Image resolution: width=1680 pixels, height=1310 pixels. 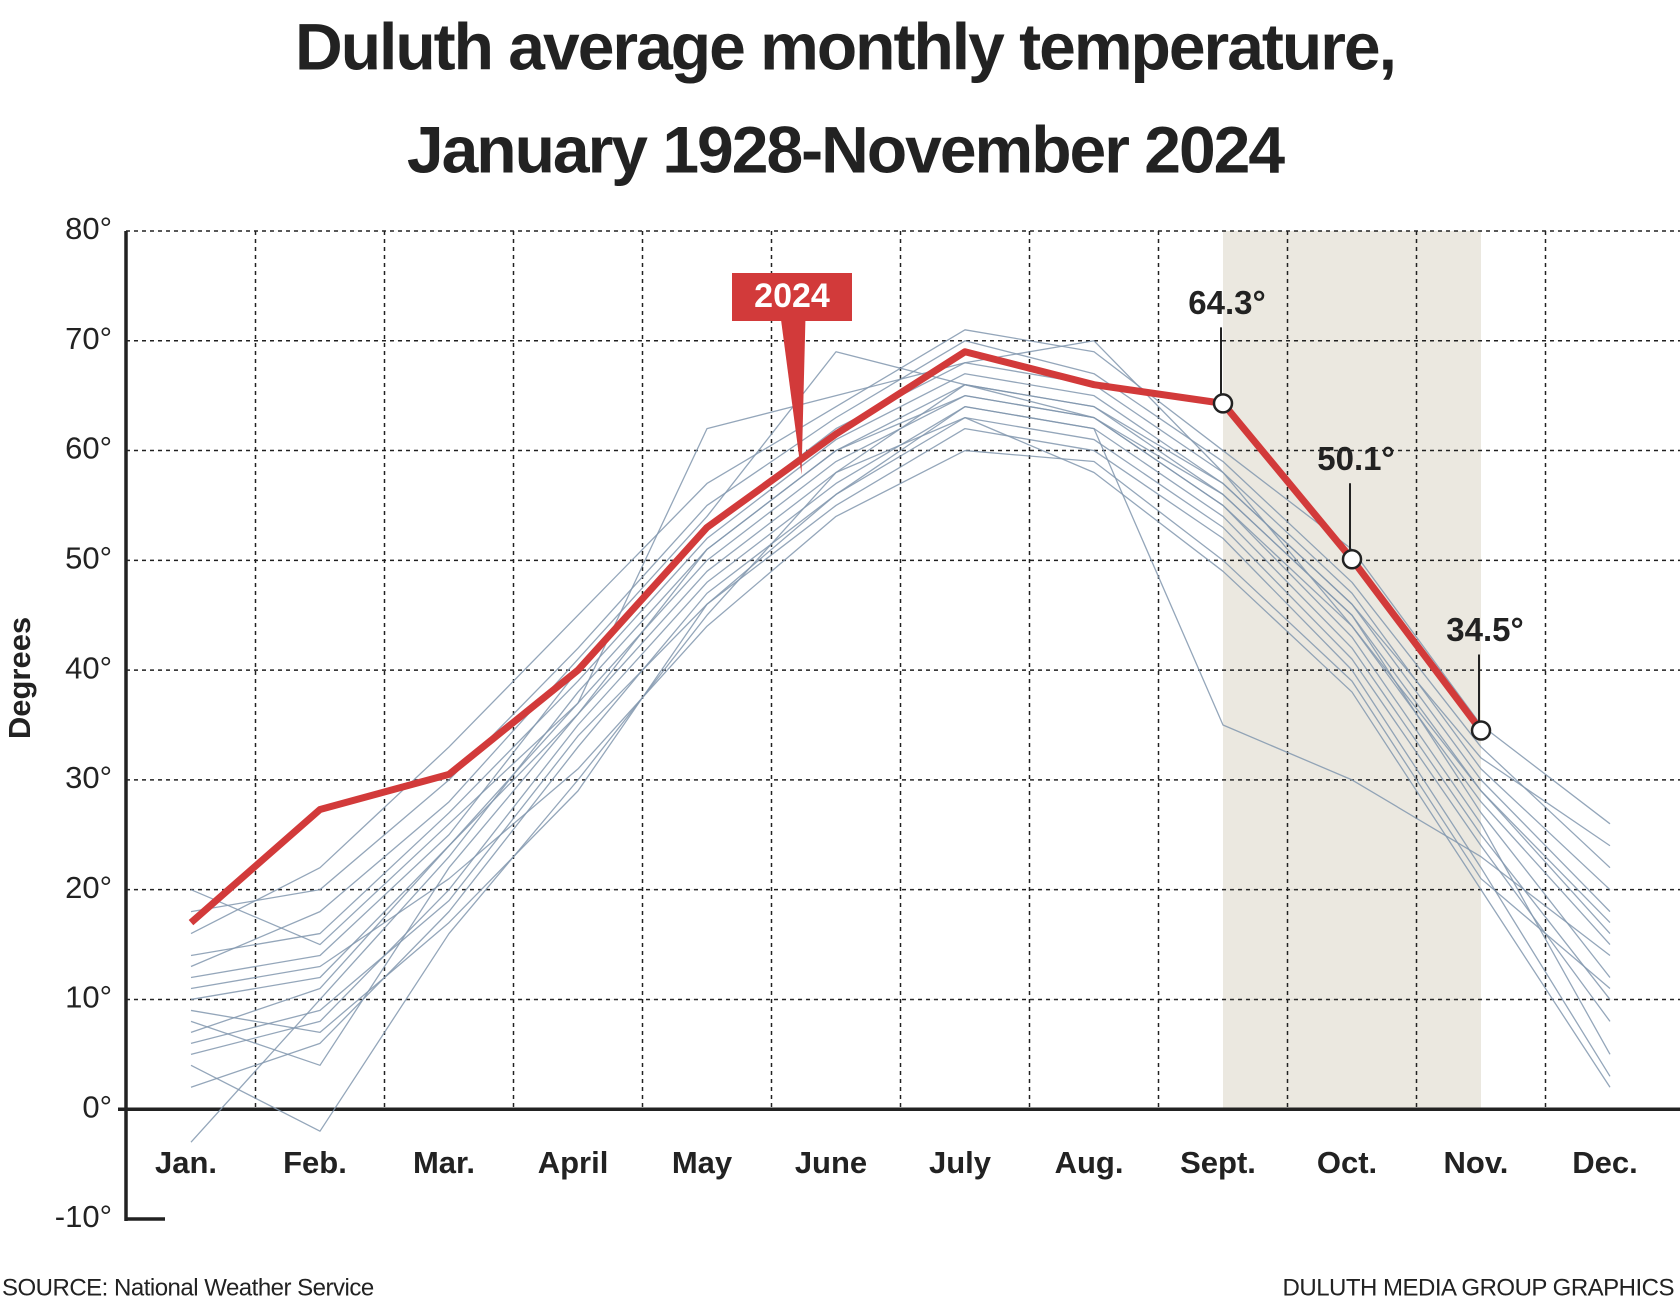 I want to click on y-tick-label: 30°, so click(x=88, y=777).